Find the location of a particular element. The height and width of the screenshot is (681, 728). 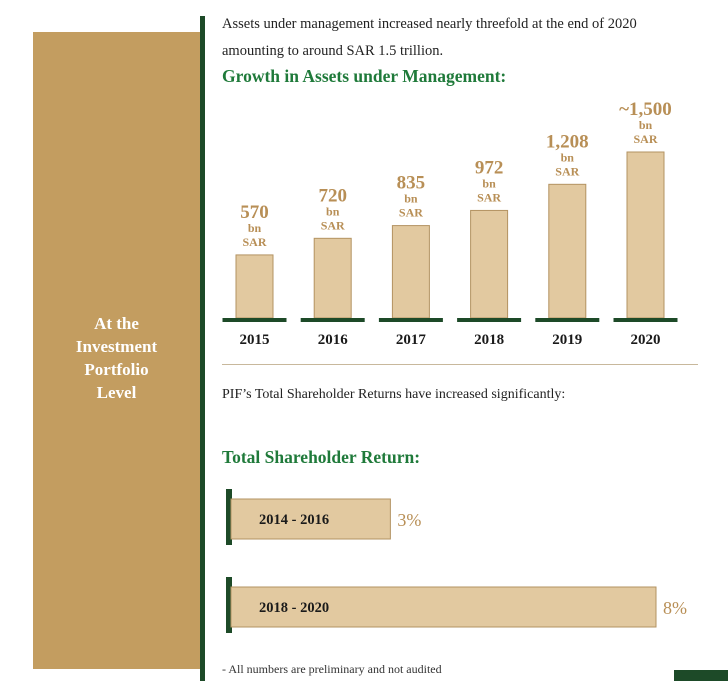

aum-category-label: 2018 is located at coordinates (489, 340).